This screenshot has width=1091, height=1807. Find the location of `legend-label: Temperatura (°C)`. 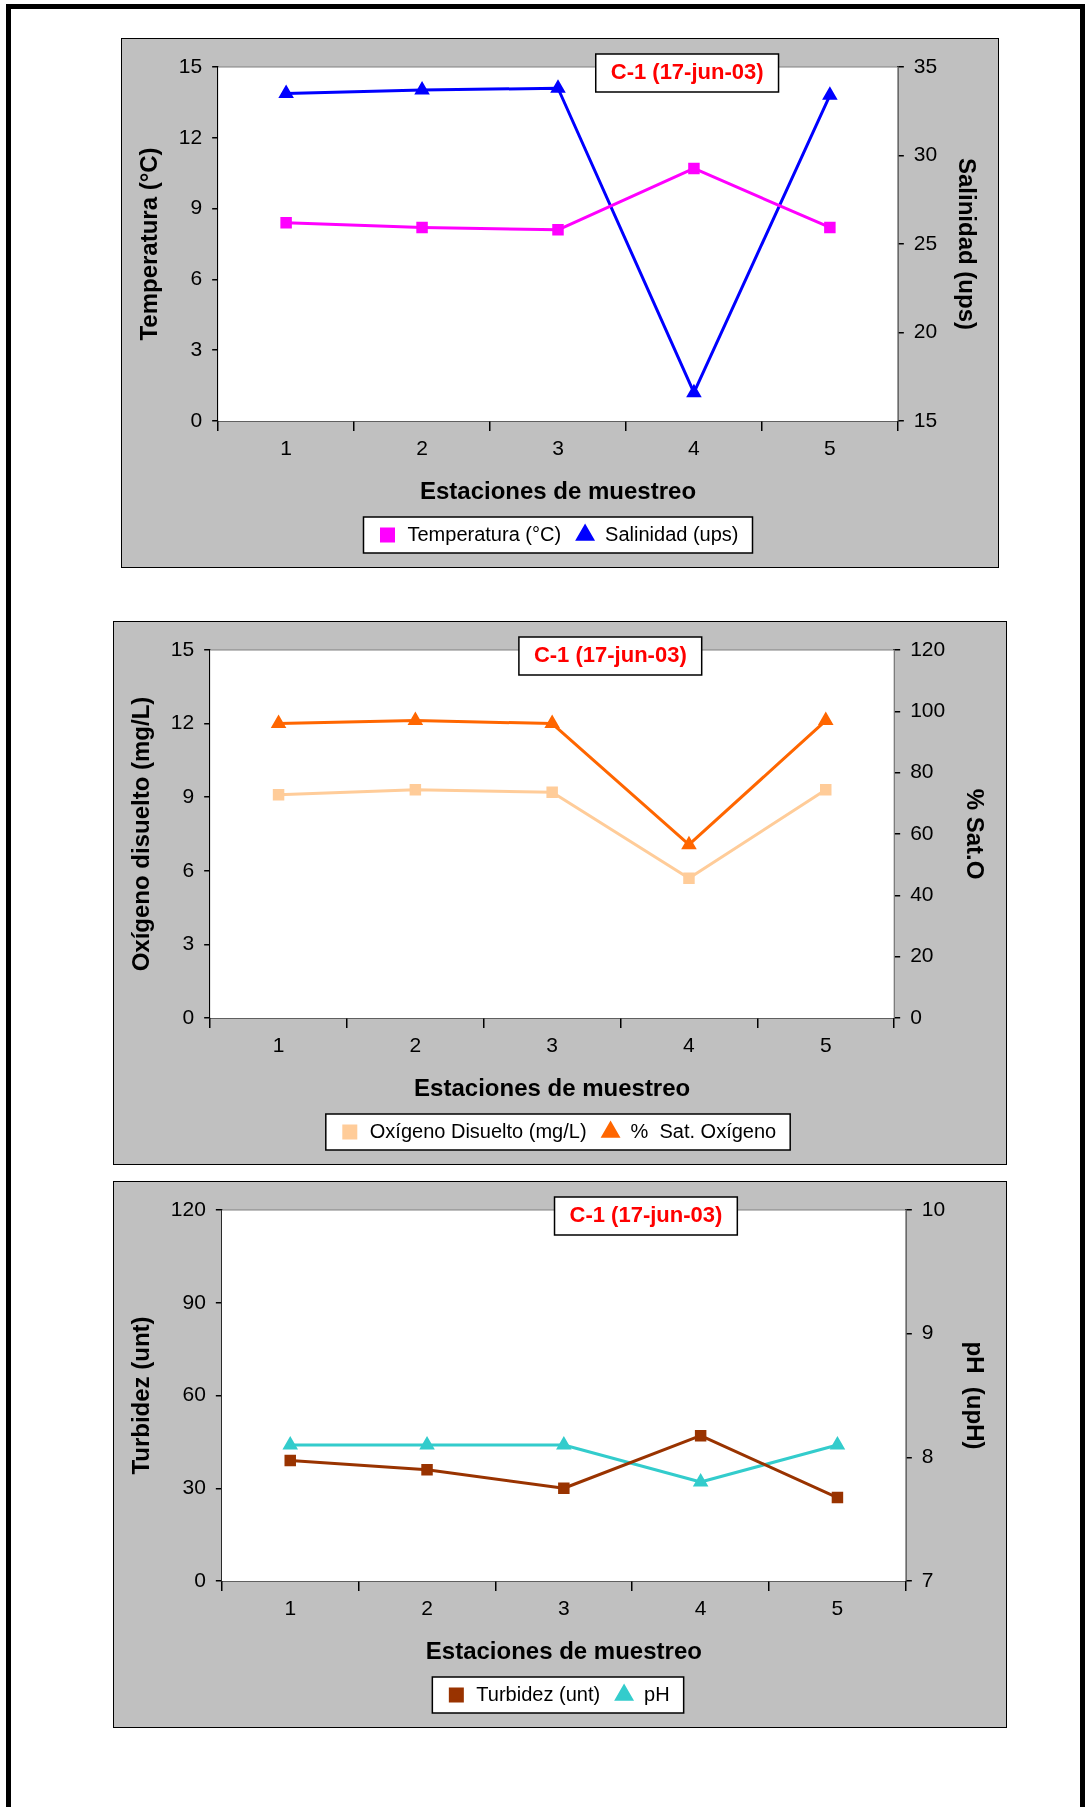

legend-label: Temperatura (°C) is located at coordinates (484, 533).